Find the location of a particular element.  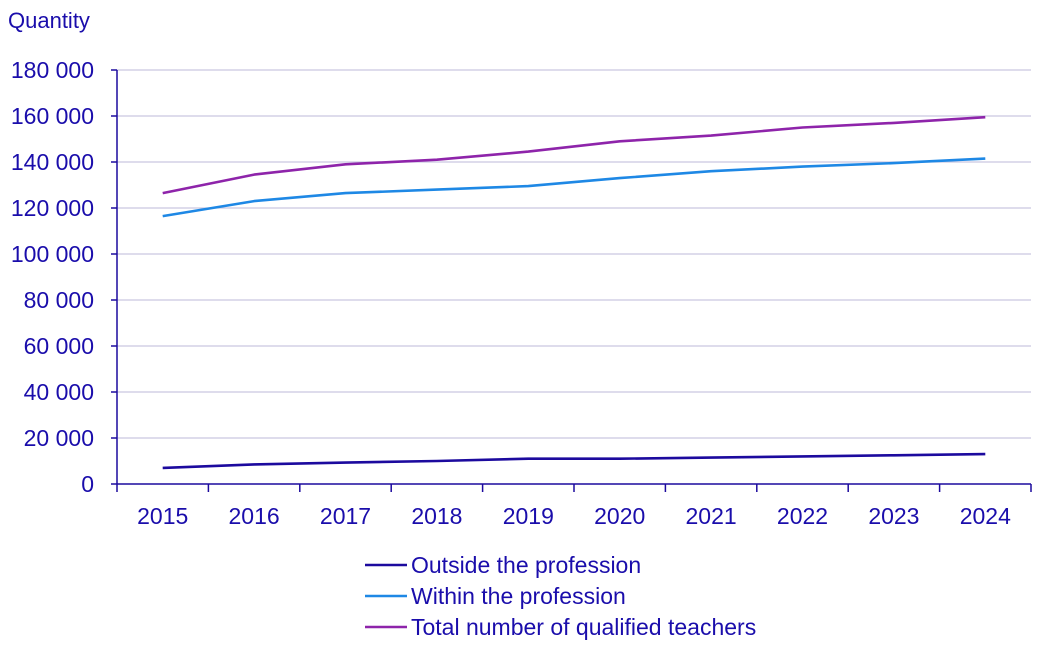

x-tick-label: 2019 is located at coordinates (528, 516).